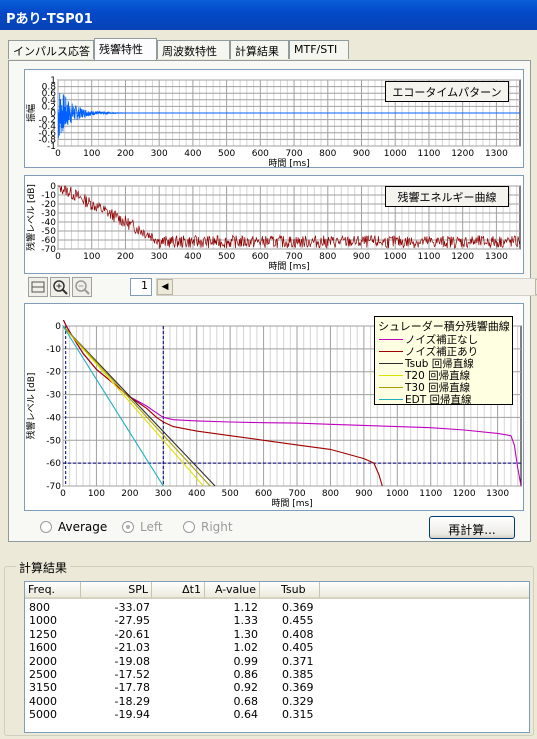 This screenshot has width=537, height=739. What do you see at coordinates (226, 154) in the screenshot?
I see `echo-x-tick-label: 500` at bounding box center [226, 154].